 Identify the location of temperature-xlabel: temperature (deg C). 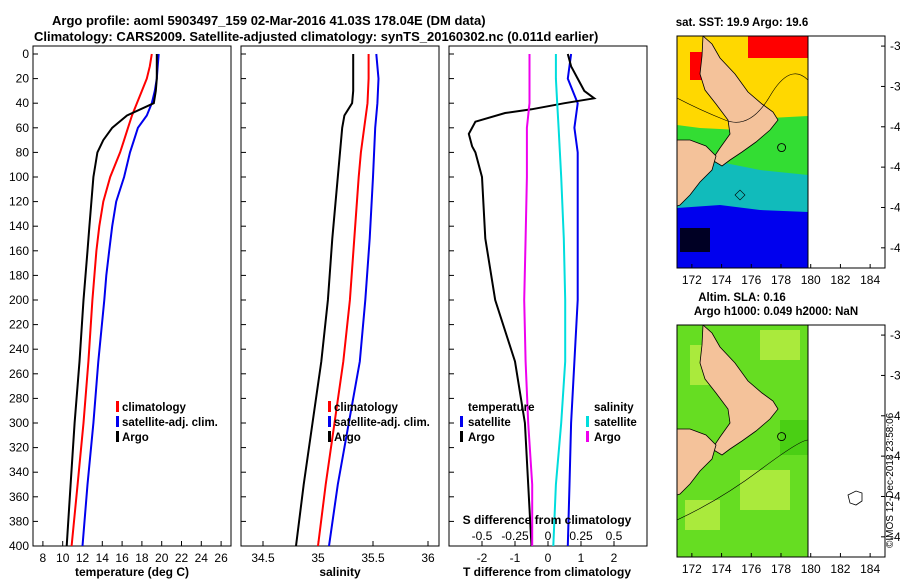
(132, 572).